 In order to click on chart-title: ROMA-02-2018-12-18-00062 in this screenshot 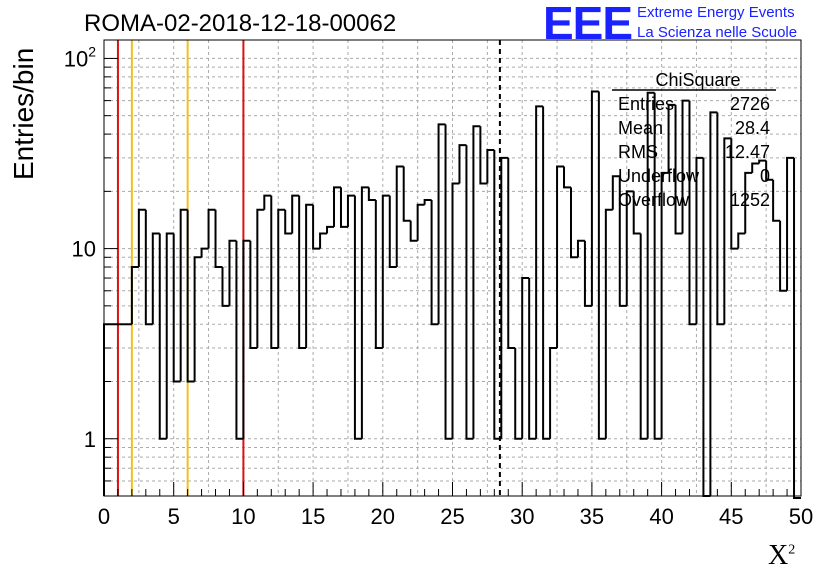, I will do `click(240, 23)`.